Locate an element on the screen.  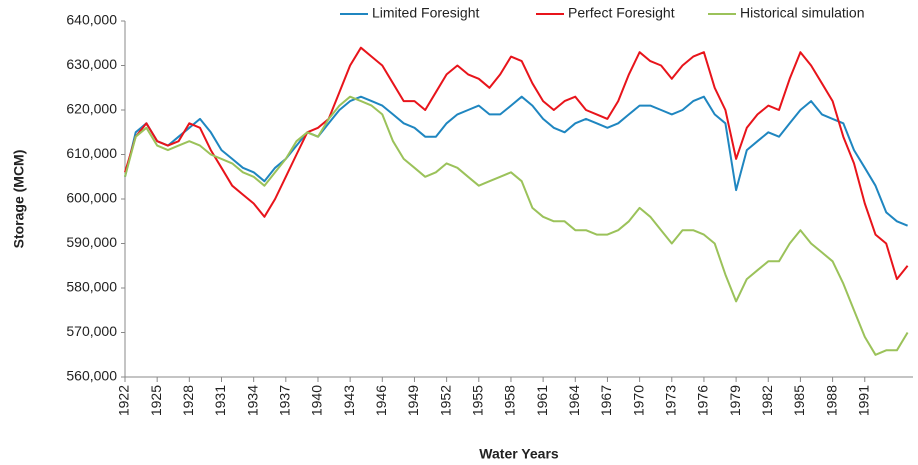
x-tick-label: 1922 is located at coordinates (124, 400).